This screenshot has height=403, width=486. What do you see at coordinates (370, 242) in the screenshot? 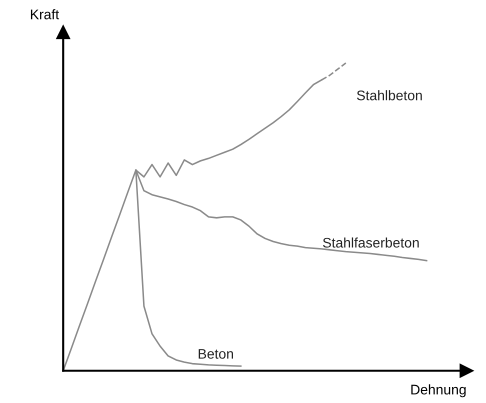
I see `series-label: Stahlfaserbeton` at bounding box center [370, 242].